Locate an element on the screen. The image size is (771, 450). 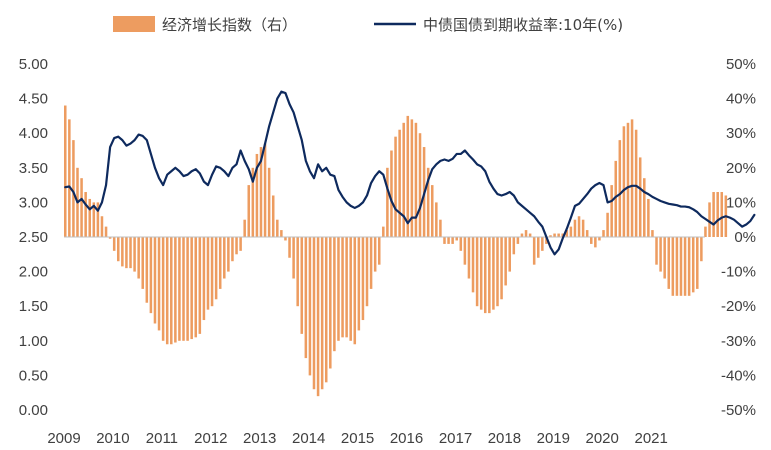
y-left-tick-label: 0.00 is located at coordinates (33, 410).